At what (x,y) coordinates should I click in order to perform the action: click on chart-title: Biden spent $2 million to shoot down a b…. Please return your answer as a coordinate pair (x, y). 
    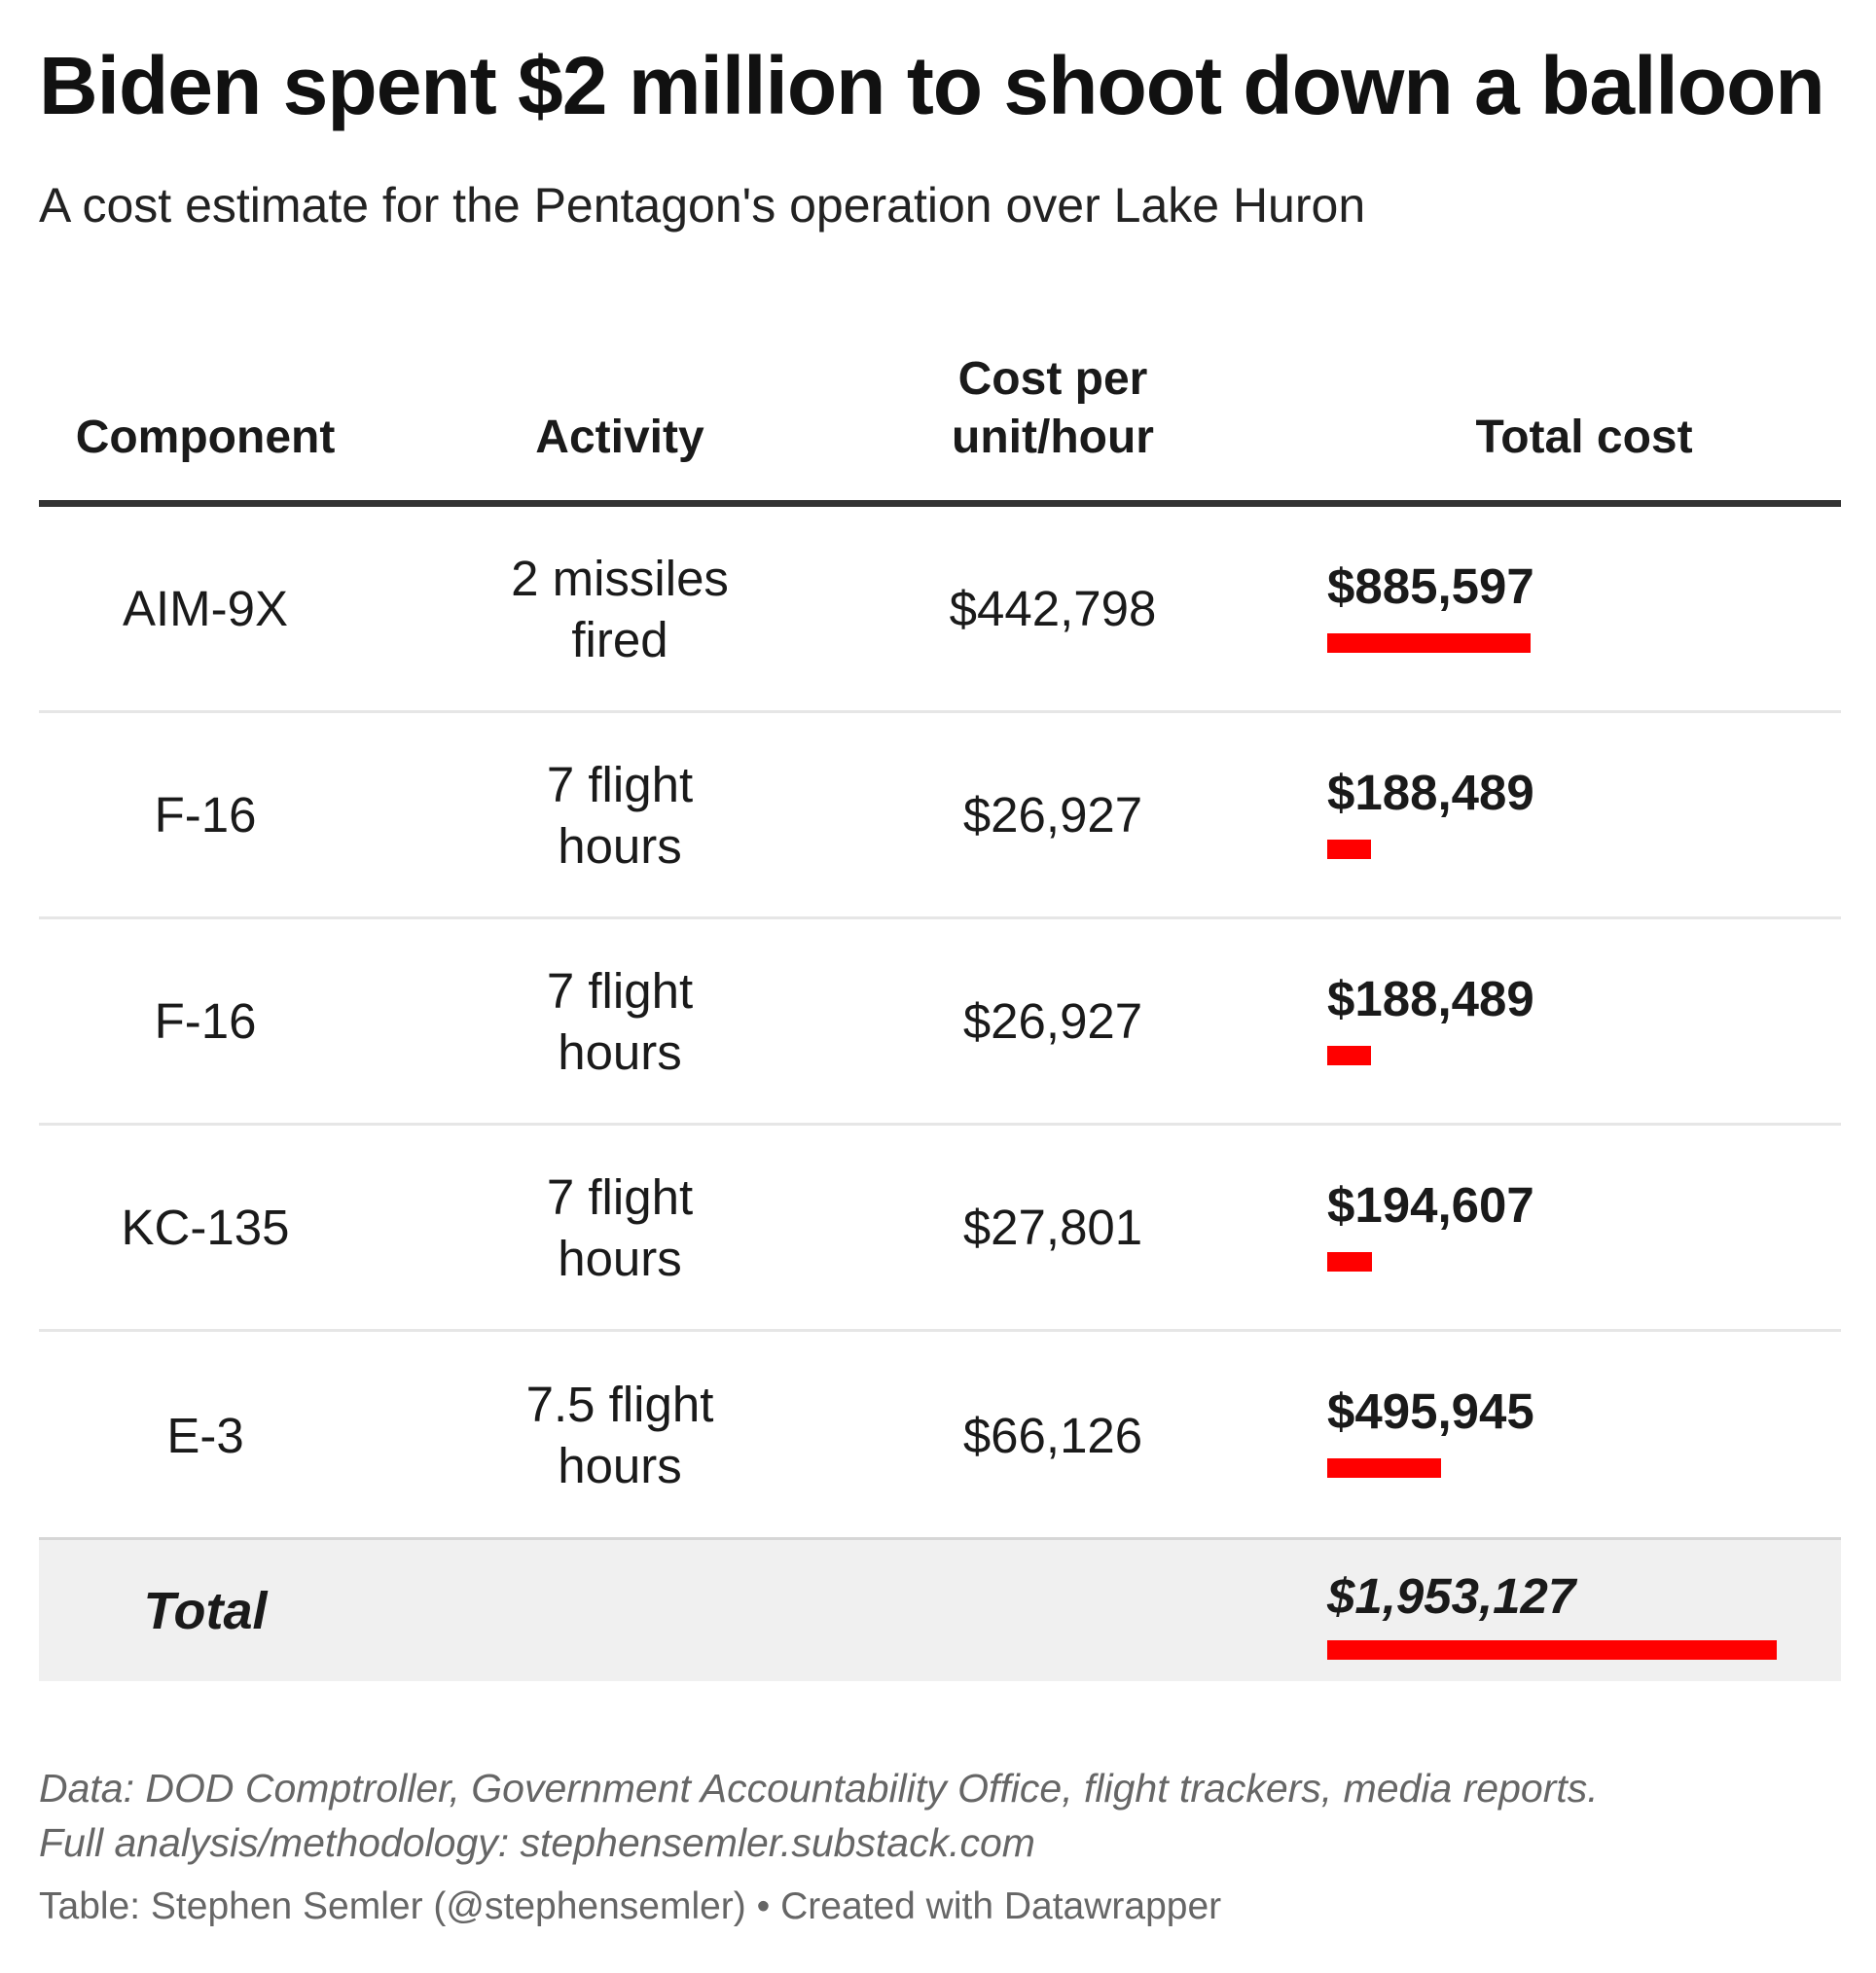
    Looking at the image, I should click on (932, 86).